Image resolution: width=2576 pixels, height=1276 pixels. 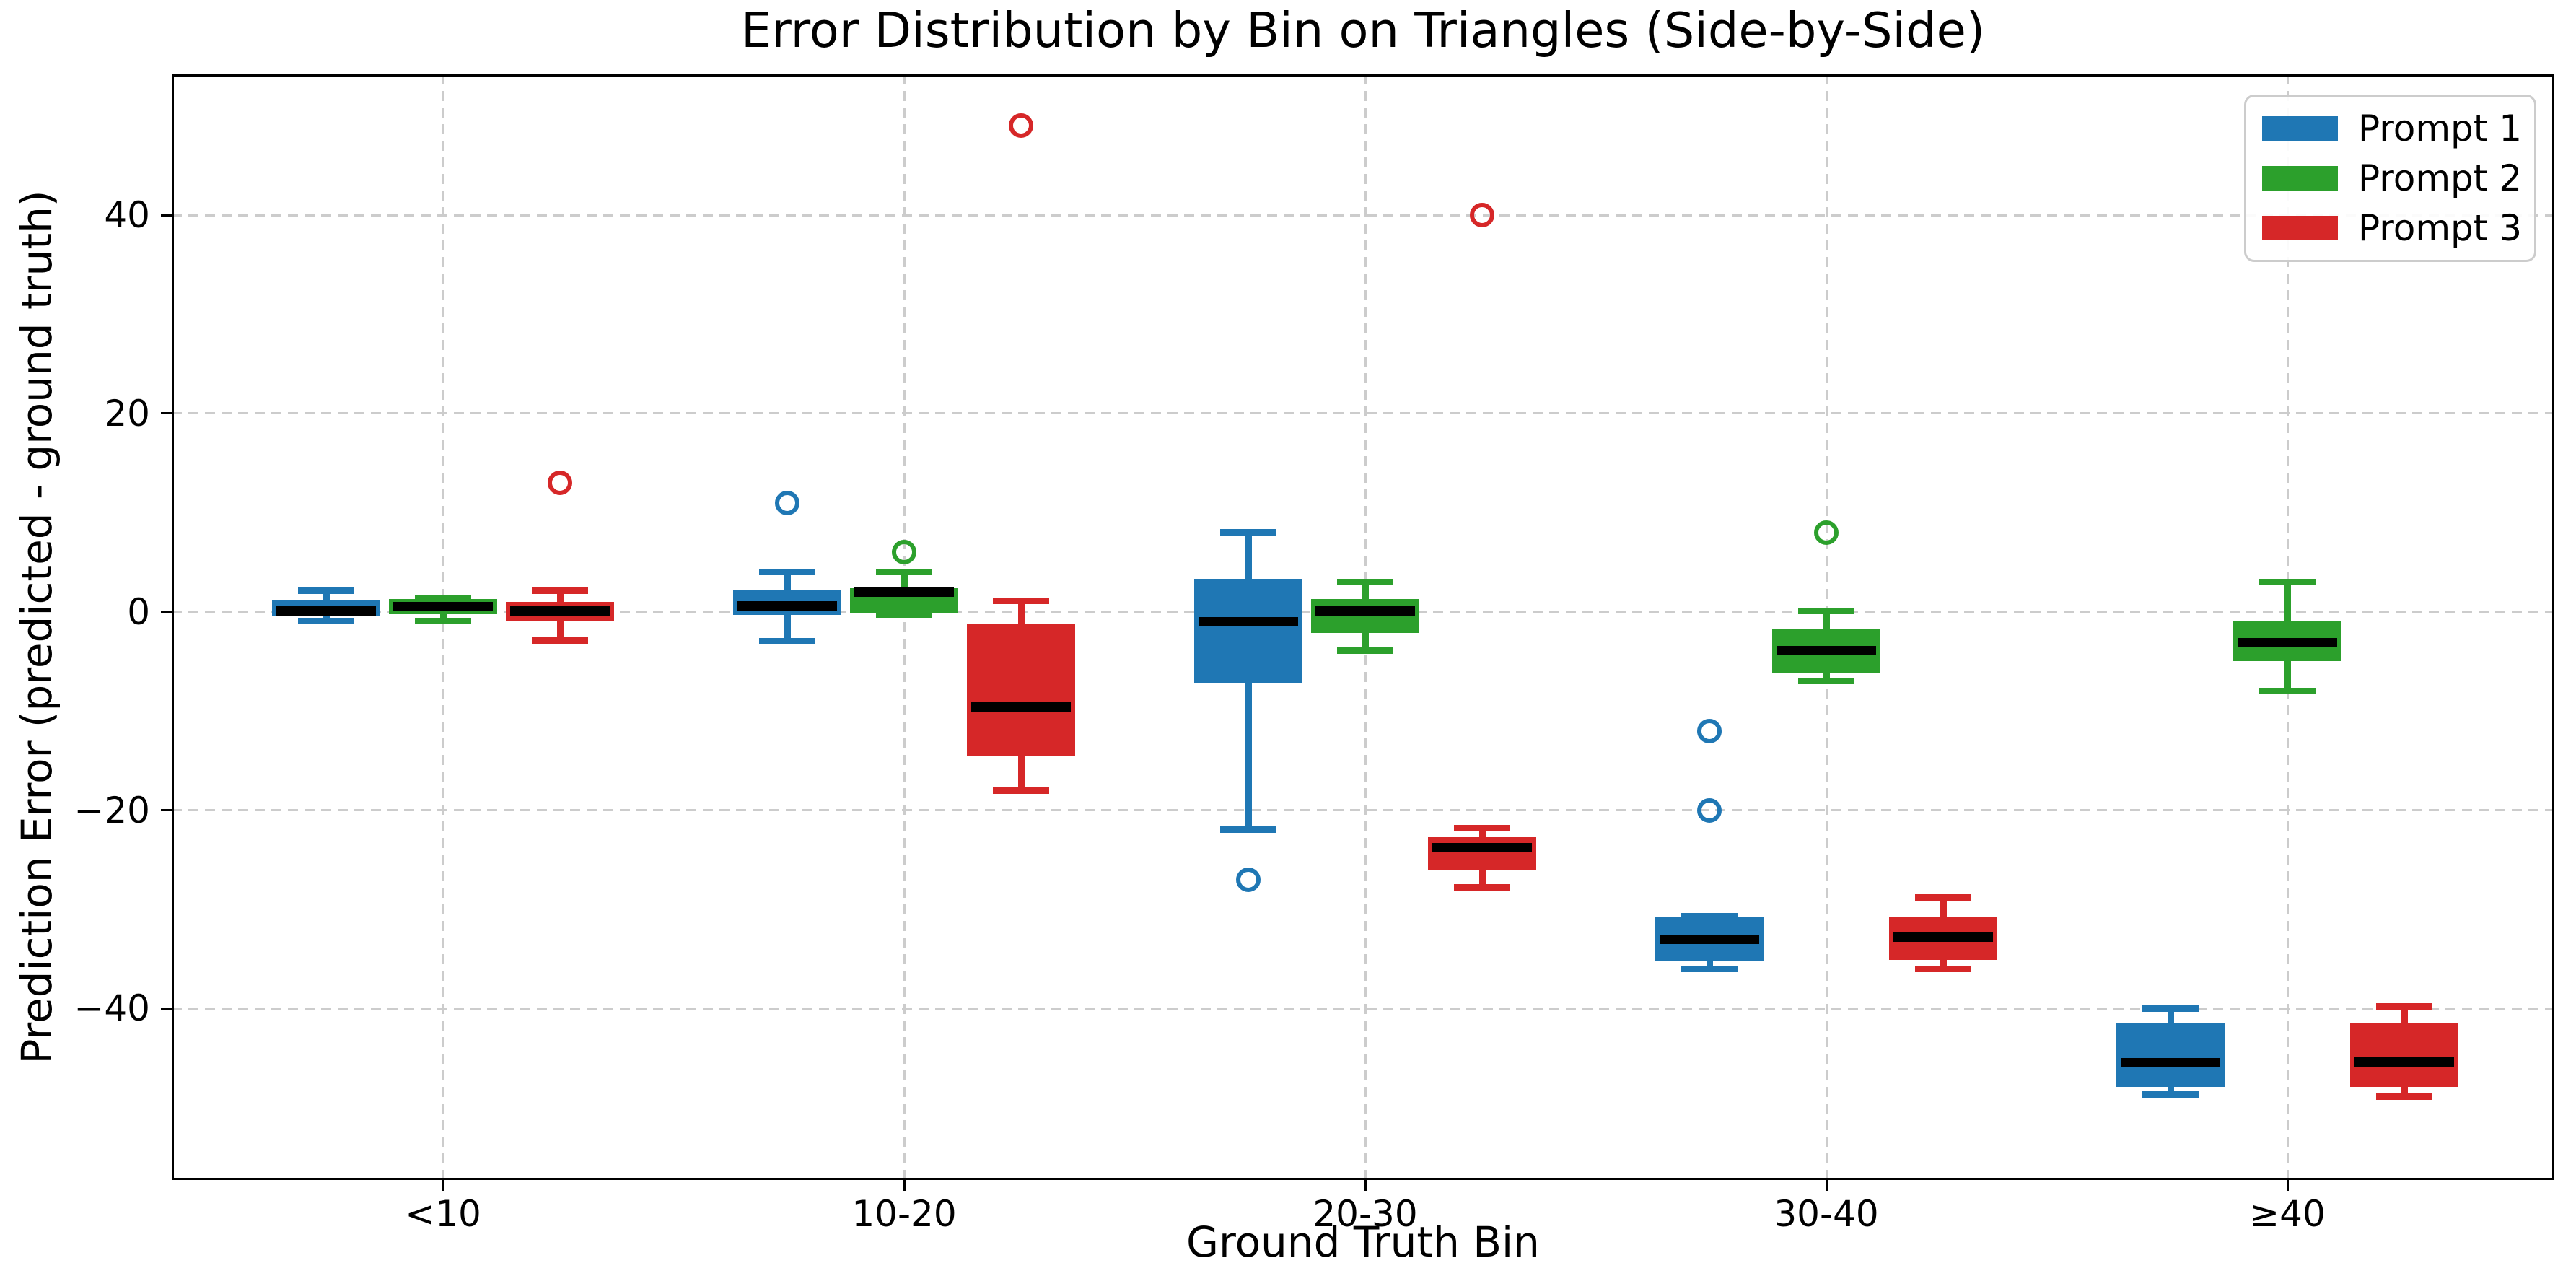 I want to click on legend: Prompt 1 Prompt 2 Prompt 3, so click(x=2390, y=178).